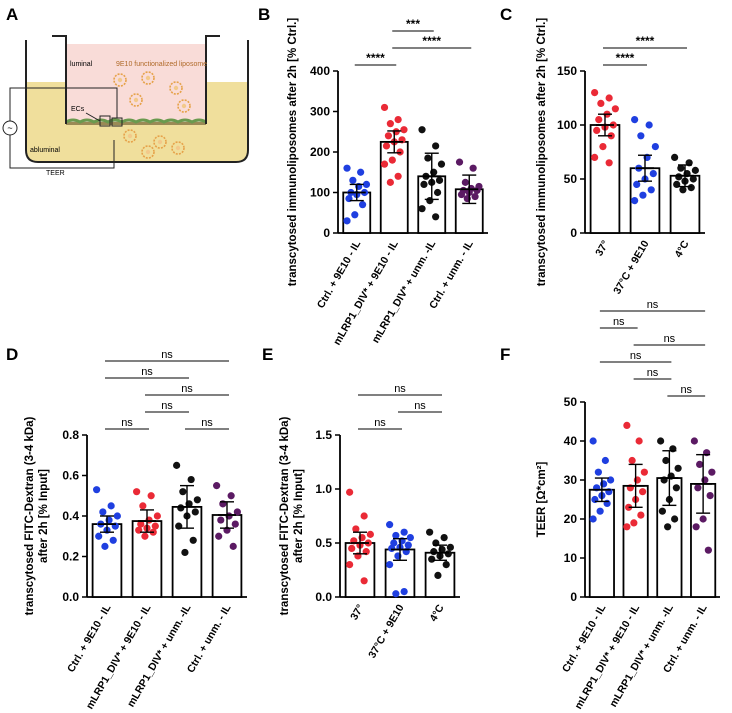 The image size is (732, 713). Describe the element at coordinates (161, 64) in the screenshot. I see `liposome-label: 9E10 functionalized liposome` at that location.